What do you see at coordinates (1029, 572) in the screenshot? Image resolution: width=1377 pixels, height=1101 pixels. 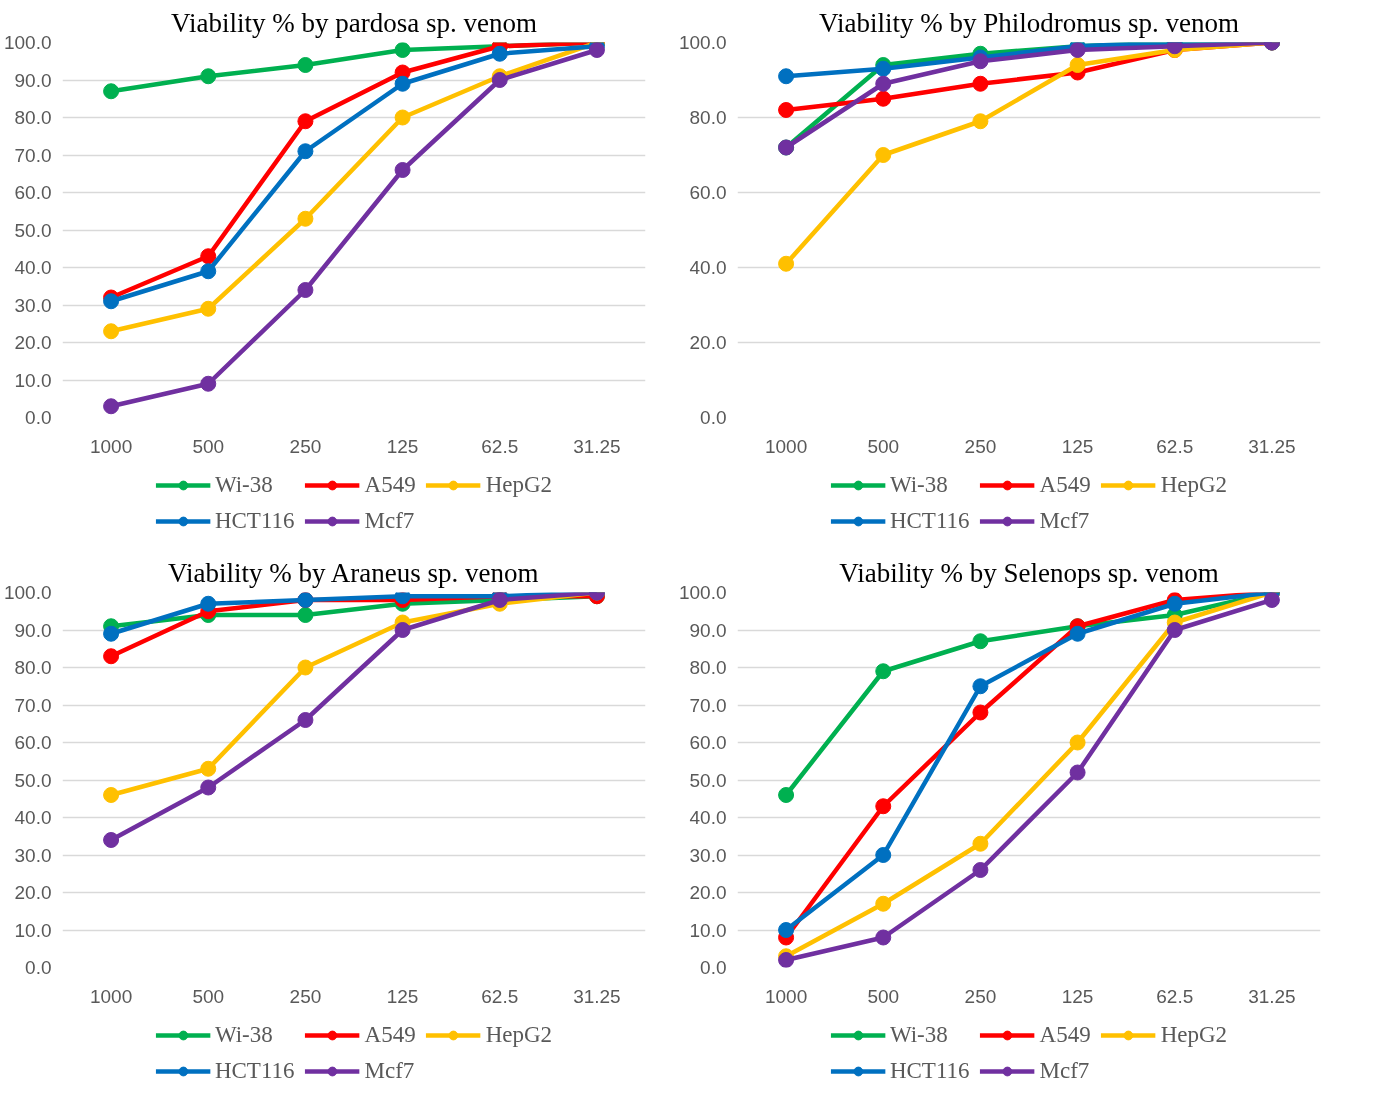 I see `chart-title: Viability % by Selenops sp. venom` at bounding box center [1029, 572].